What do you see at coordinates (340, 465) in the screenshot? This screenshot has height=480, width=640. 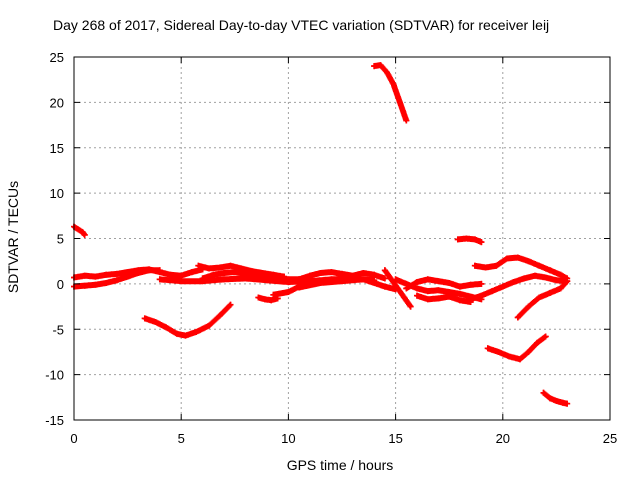 I see `x-axis-label: GPS time / hours` at bounding box center [340, 465].